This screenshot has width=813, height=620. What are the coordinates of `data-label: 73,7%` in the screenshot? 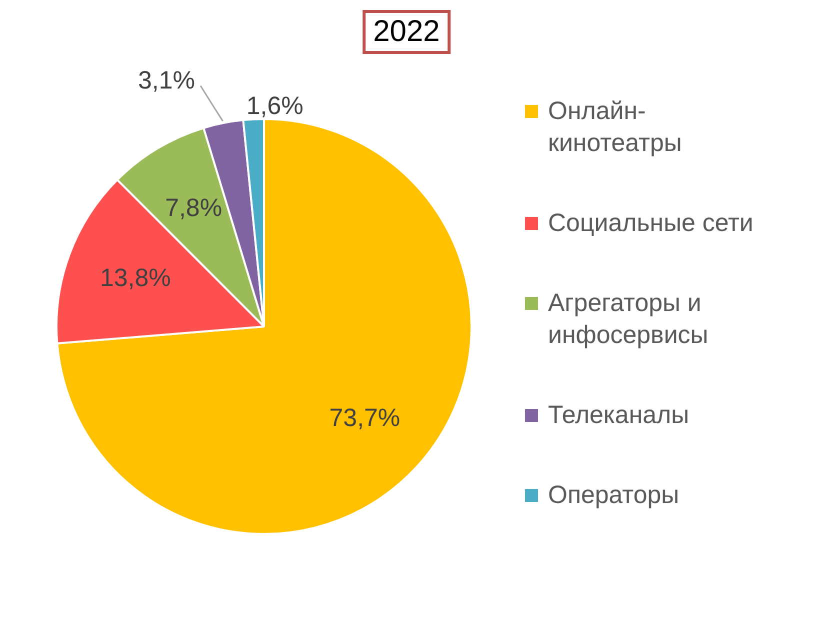 It's located at (364, 418).